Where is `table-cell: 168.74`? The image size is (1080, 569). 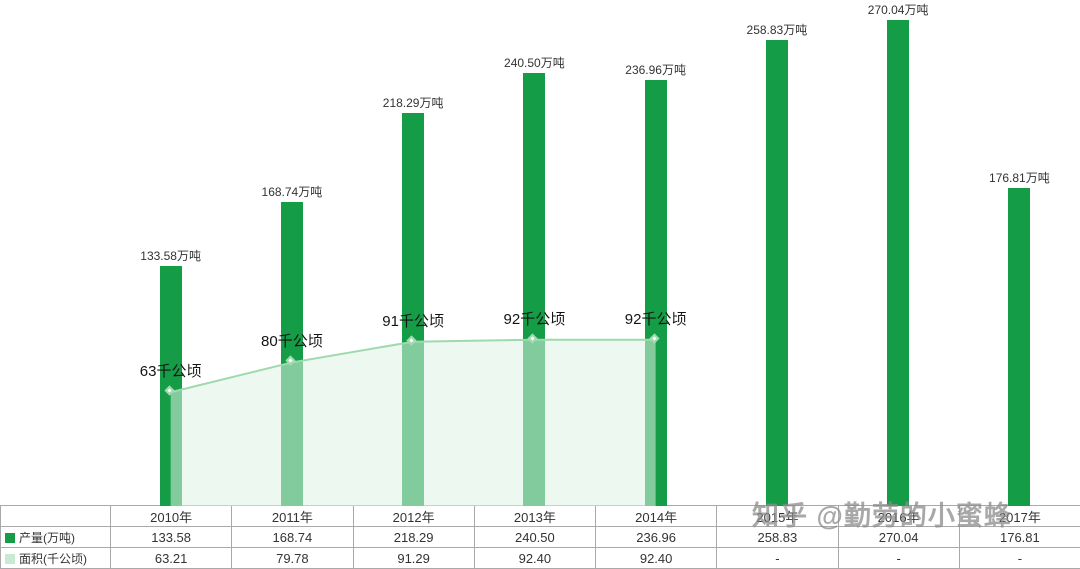
table-cell: 168.74 is located at coordinates (292, 537).